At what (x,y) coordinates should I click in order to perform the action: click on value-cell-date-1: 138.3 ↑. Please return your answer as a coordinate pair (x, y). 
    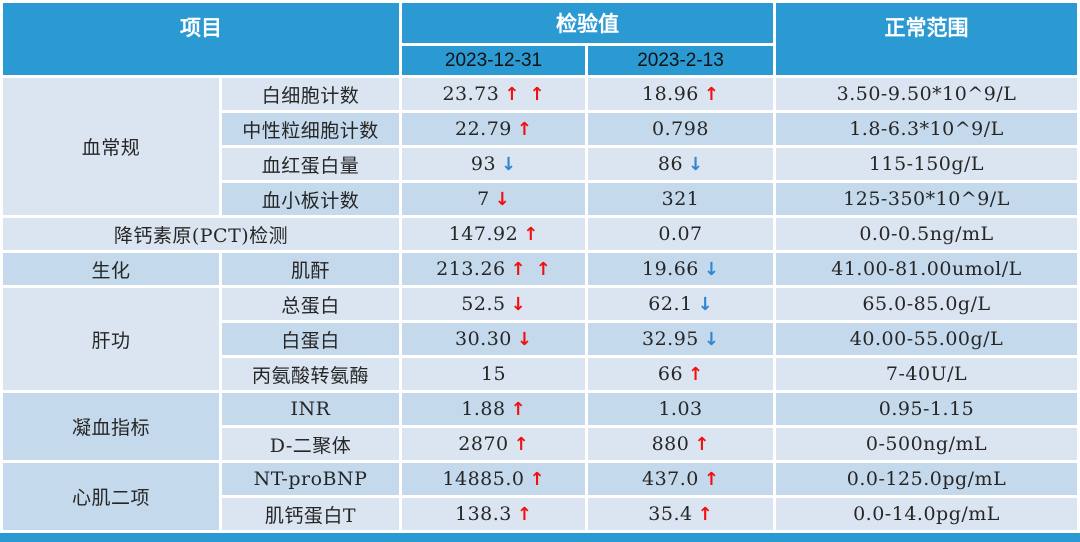
    Looking at the image, I should click on (493, 514).